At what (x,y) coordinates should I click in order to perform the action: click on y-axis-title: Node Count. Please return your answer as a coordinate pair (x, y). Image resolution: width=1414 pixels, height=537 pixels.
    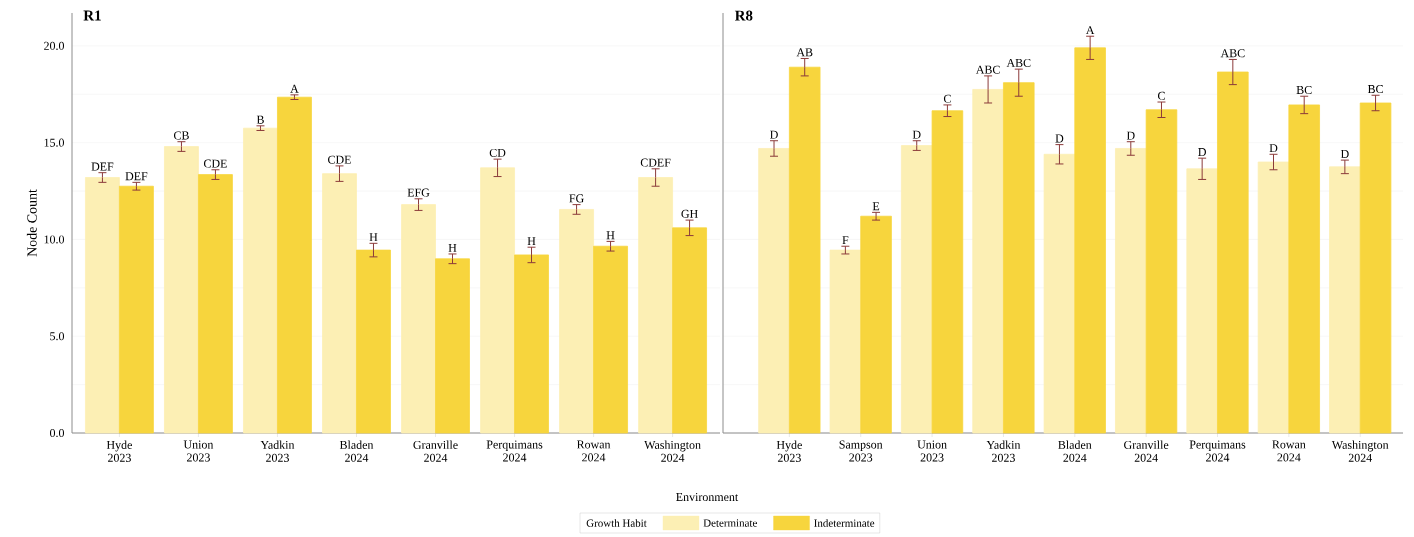
    Looking at the image, I should click on (31, 223).